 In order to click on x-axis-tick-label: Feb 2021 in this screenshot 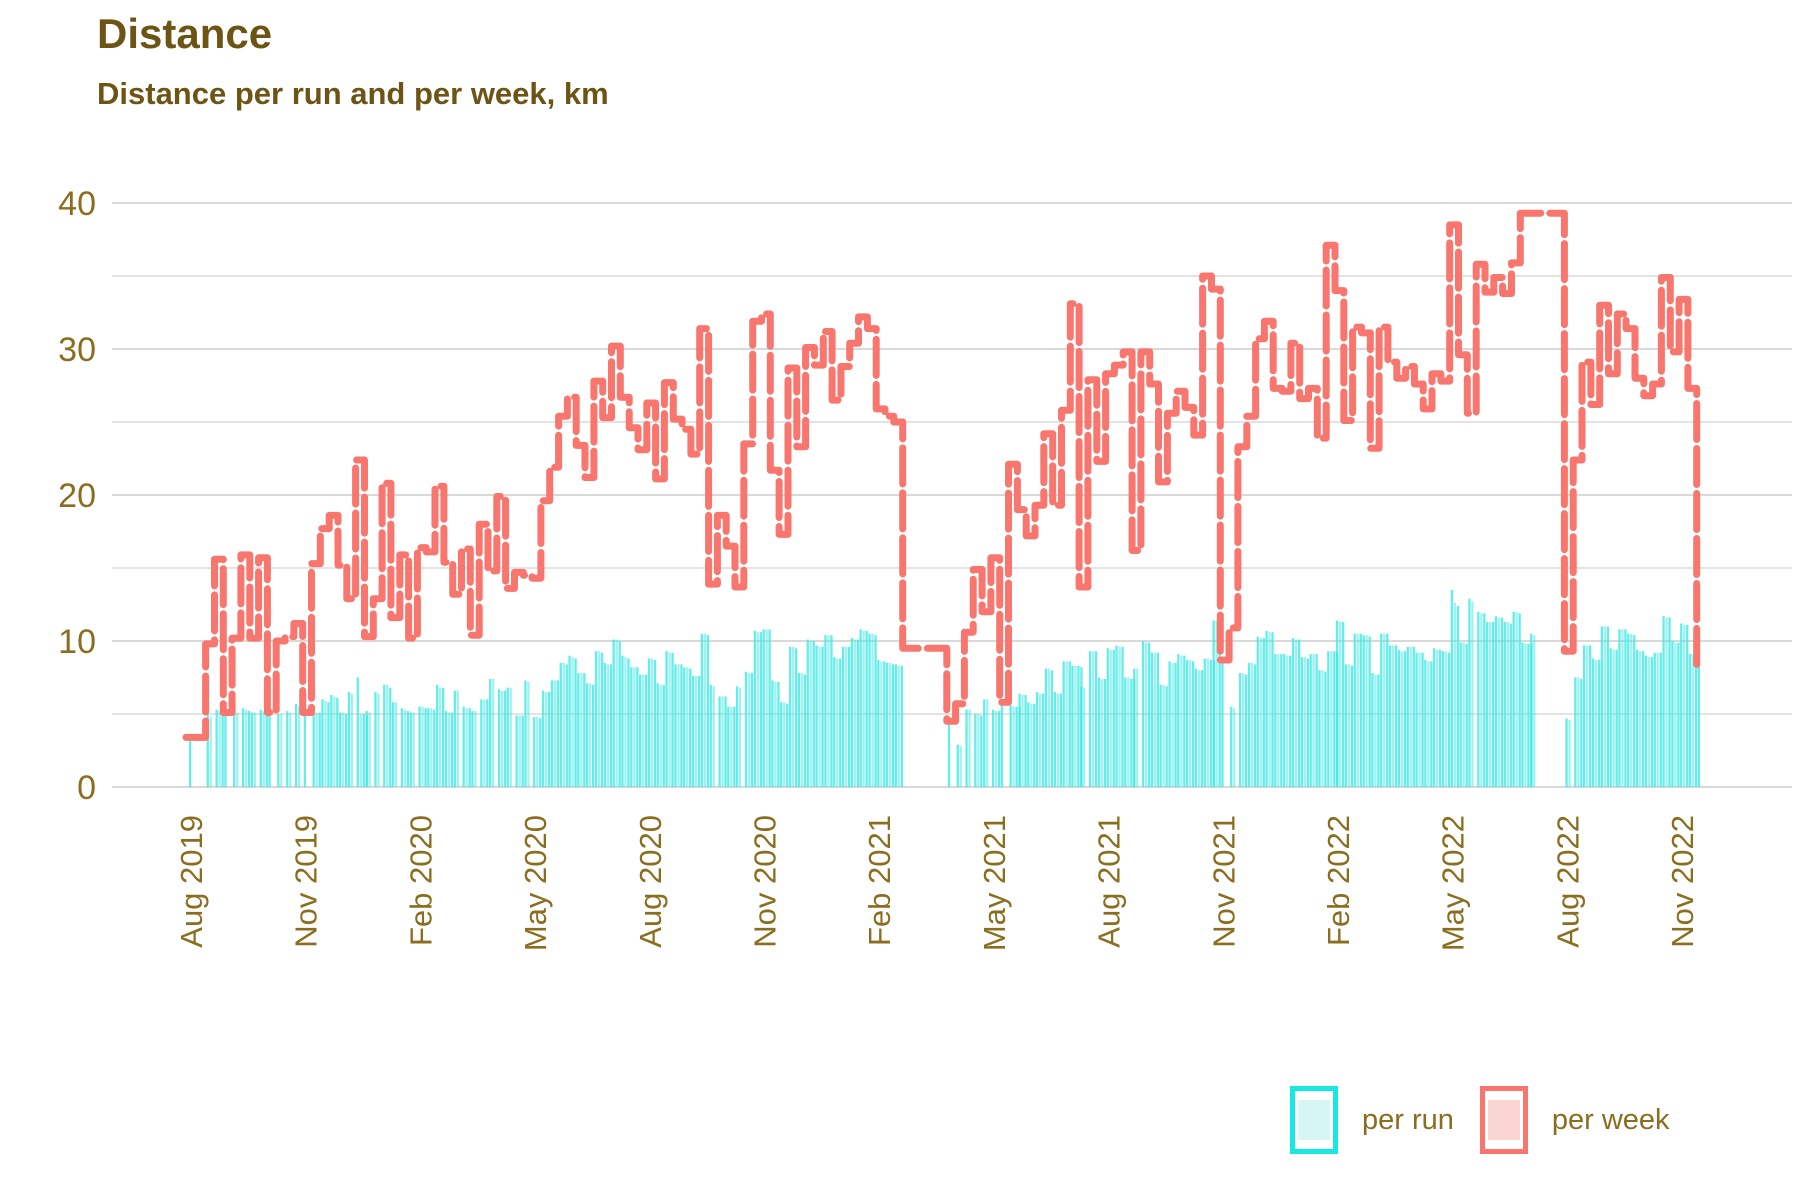, I will do `click(879, 880)`.